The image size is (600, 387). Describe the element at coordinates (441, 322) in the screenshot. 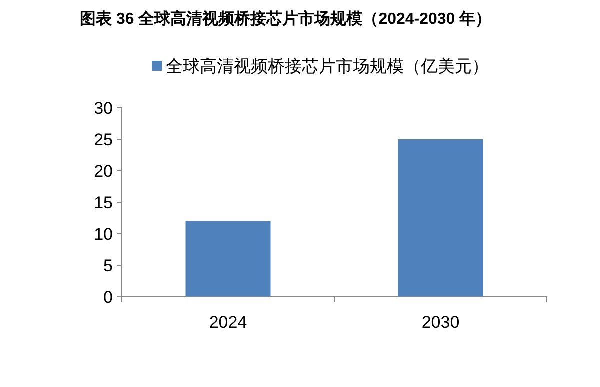

I see `x-tick-label: 2030` at that location.